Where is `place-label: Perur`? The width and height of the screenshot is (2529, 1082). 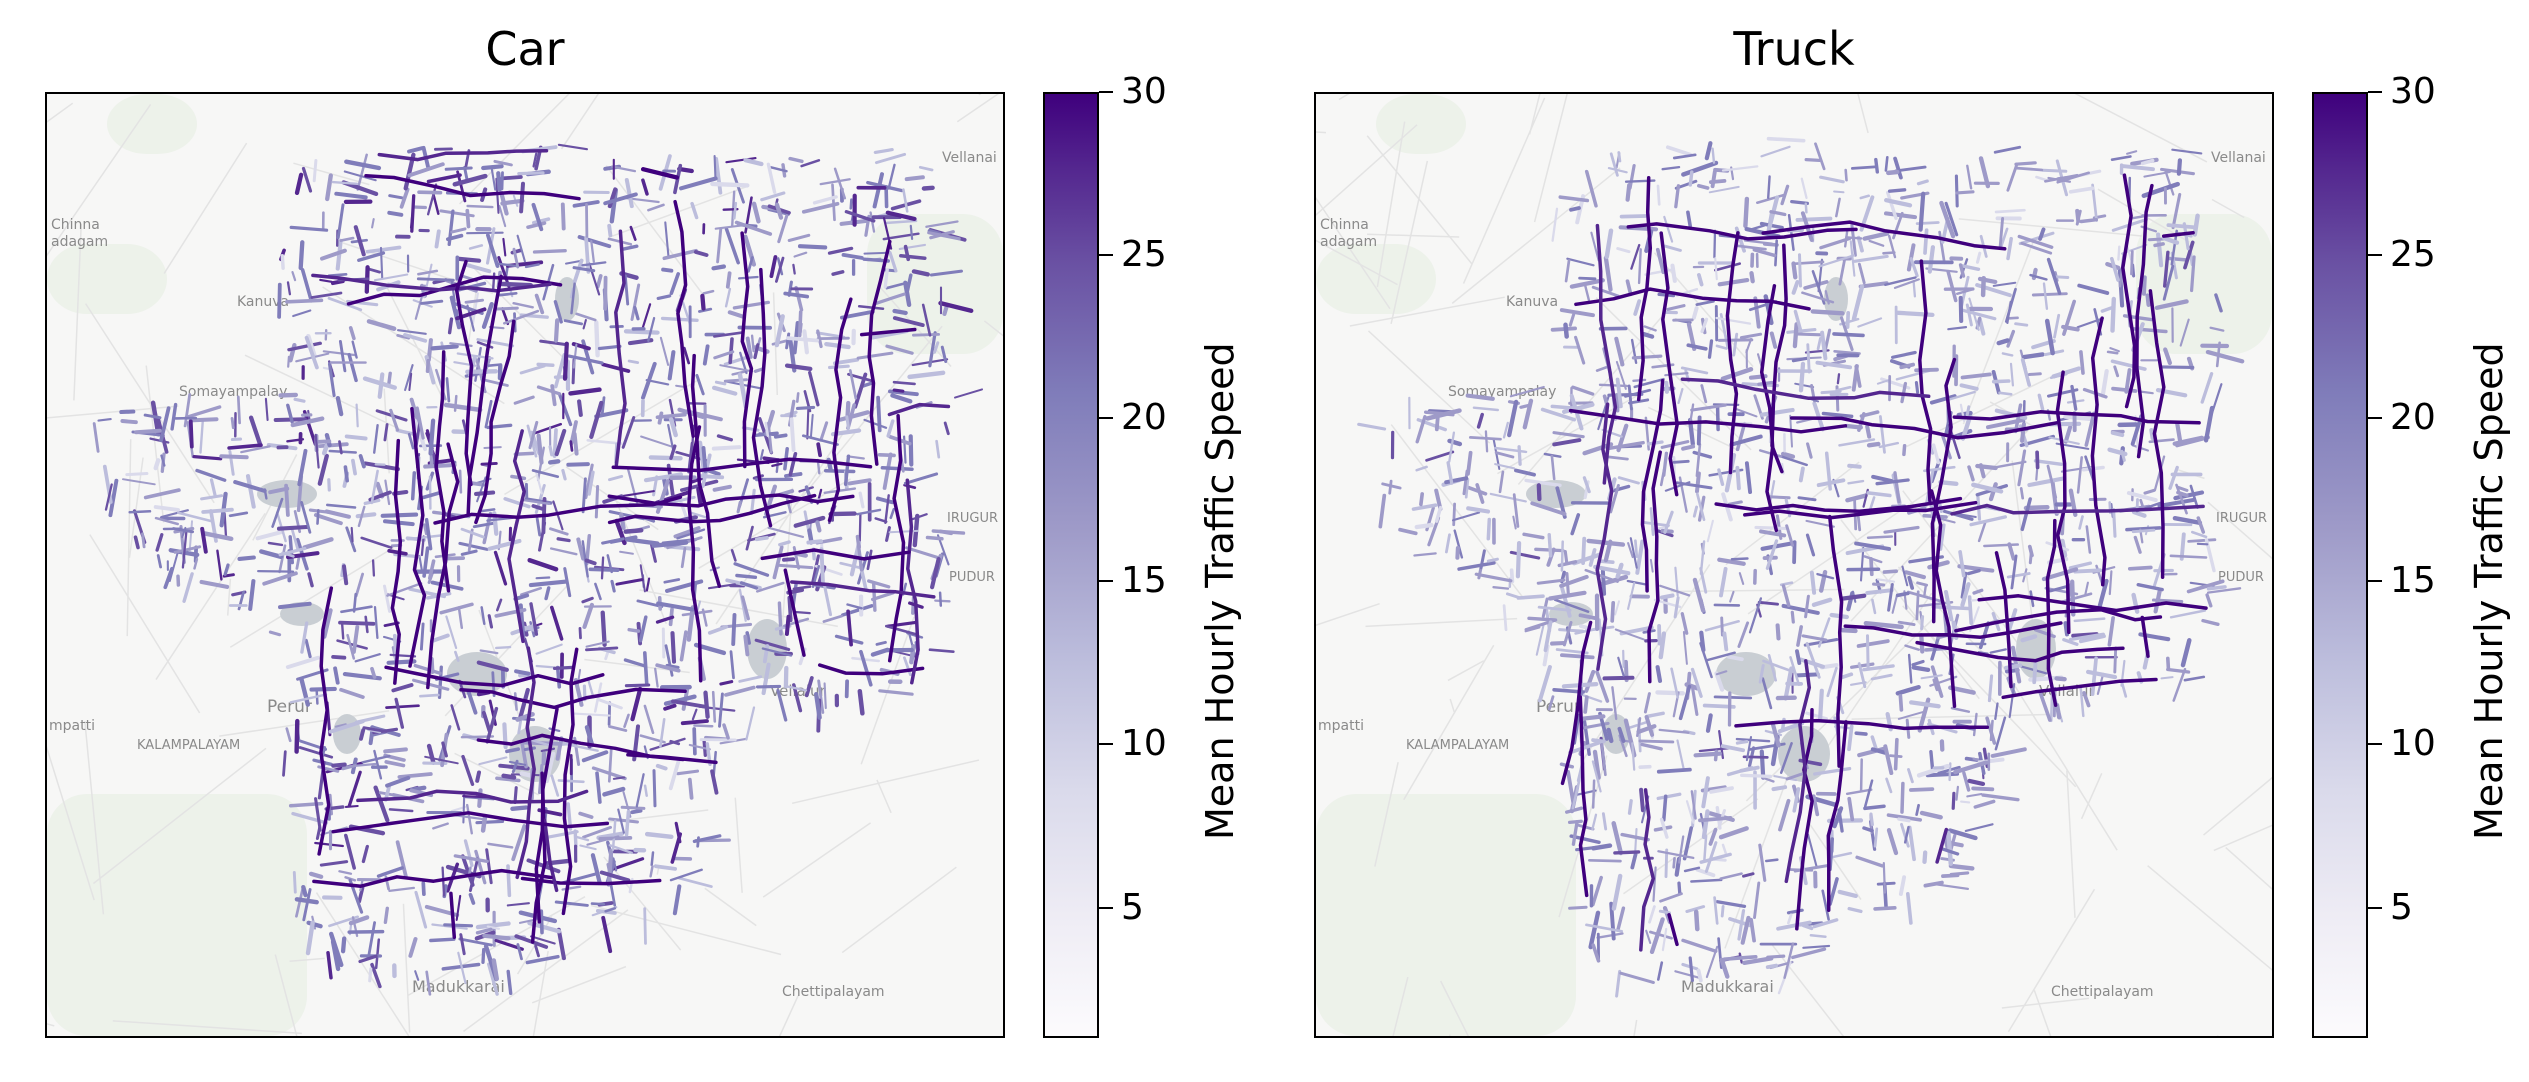 place-label: Perur is located at coordinates (1558, 707).